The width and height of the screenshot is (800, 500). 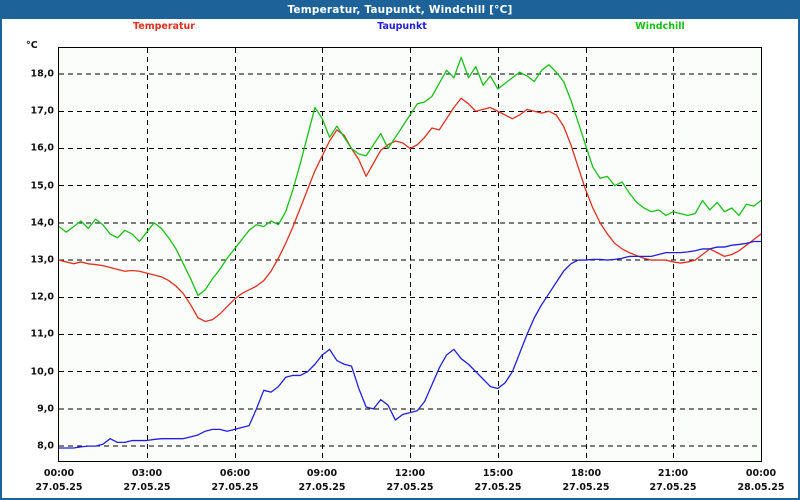 What do you see at coordinates (42, 260) in the screenshot?
I see `y-axis-tick: 13,0` at bounding box center [42, 260].